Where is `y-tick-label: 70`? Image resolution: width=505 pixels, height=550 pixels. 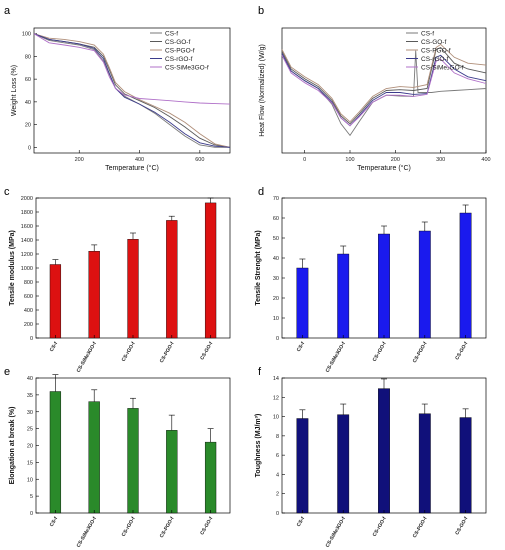 y-tick-label: 70 is located at coordinates (276, 199).